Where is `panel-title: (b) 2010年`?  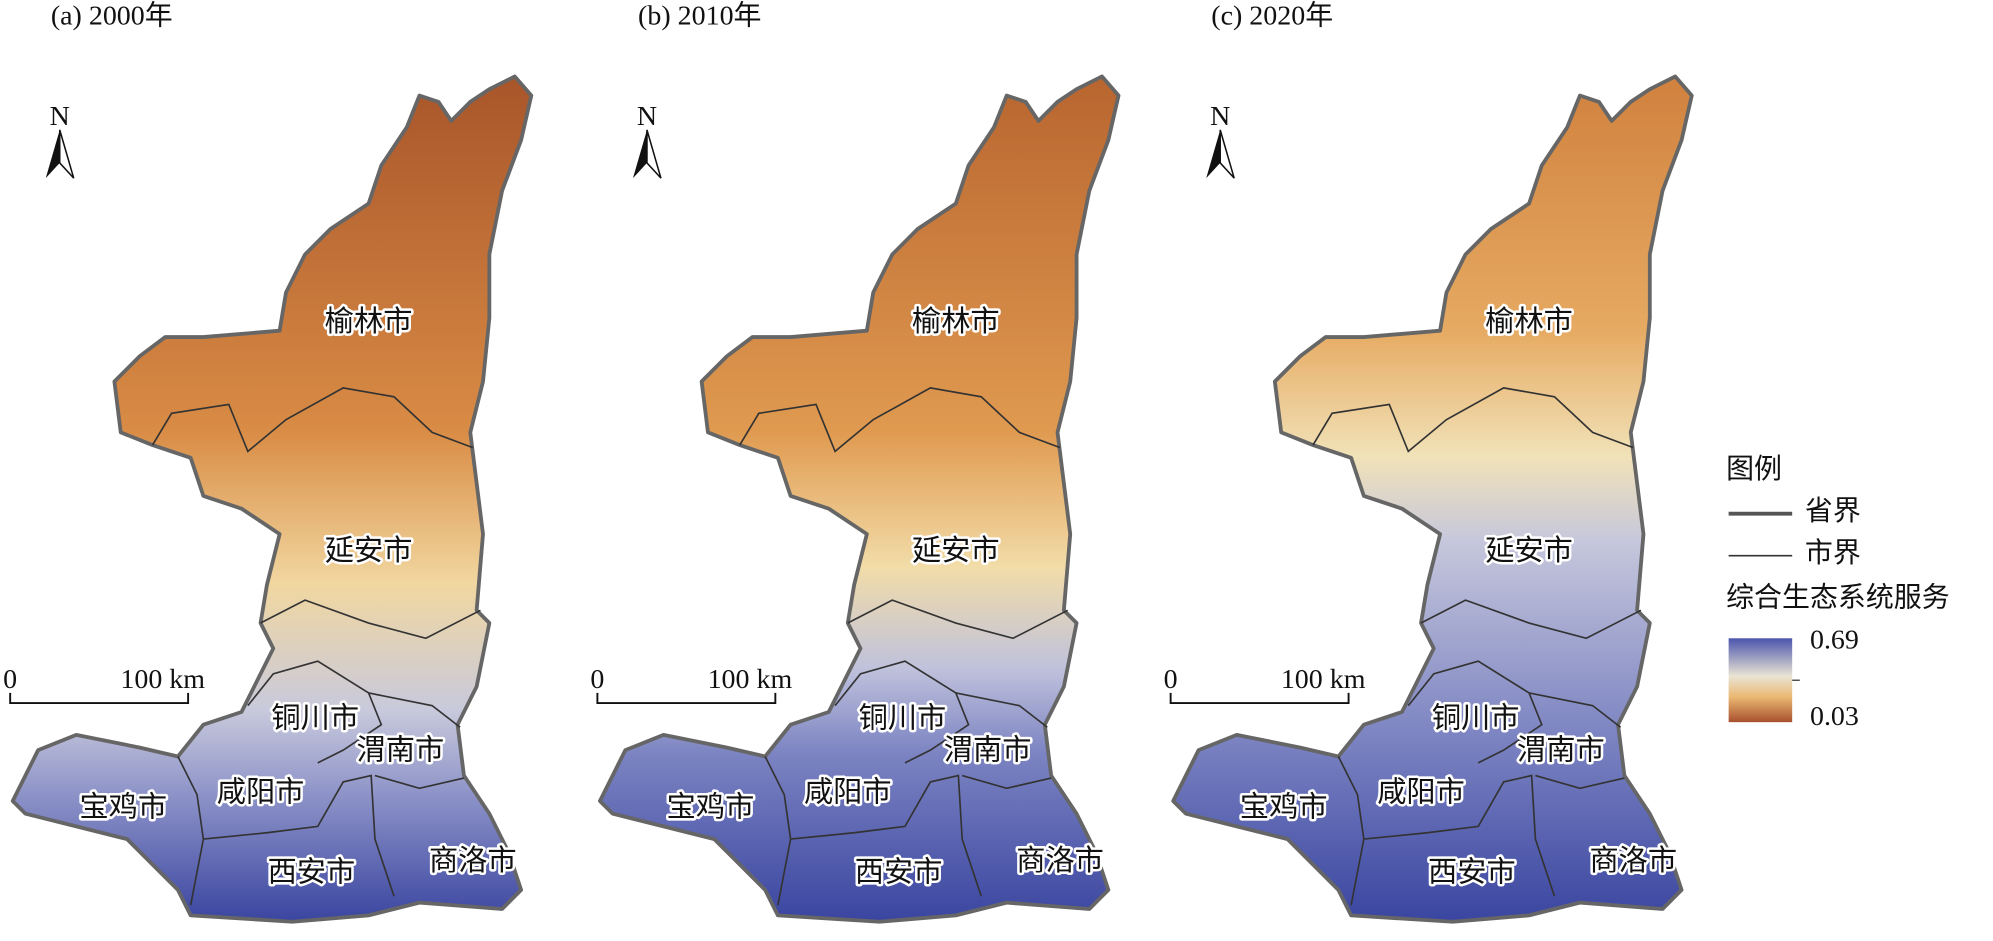
panel-title: (b) 2010年 is located at coordinates (699, 15).